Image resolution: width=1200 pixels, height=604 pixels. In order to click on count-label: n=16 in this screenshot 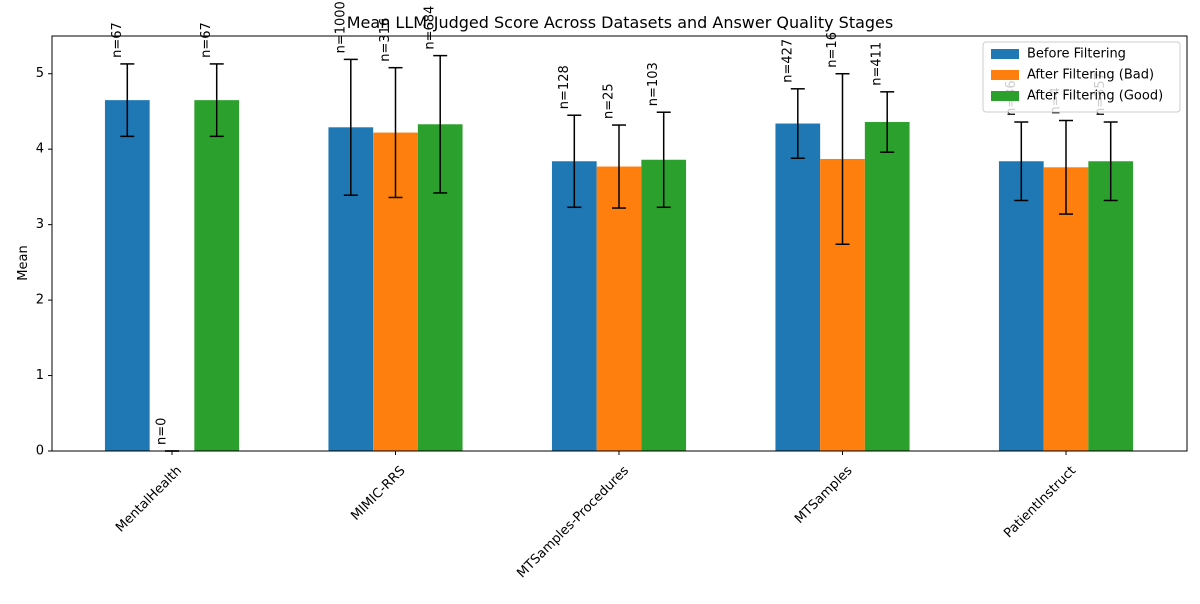, I will do `click(832, 50)`.